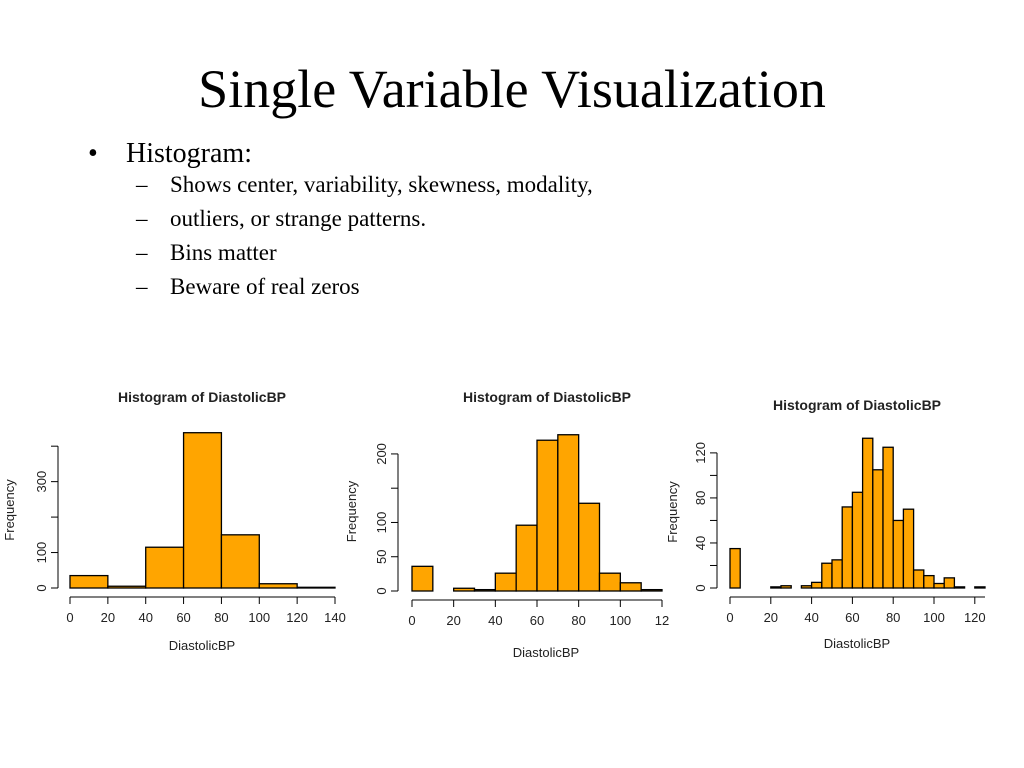  Describe the element at coordinates (700, 543) in the screenshot. I see `y-tick-label: 40` at that location.